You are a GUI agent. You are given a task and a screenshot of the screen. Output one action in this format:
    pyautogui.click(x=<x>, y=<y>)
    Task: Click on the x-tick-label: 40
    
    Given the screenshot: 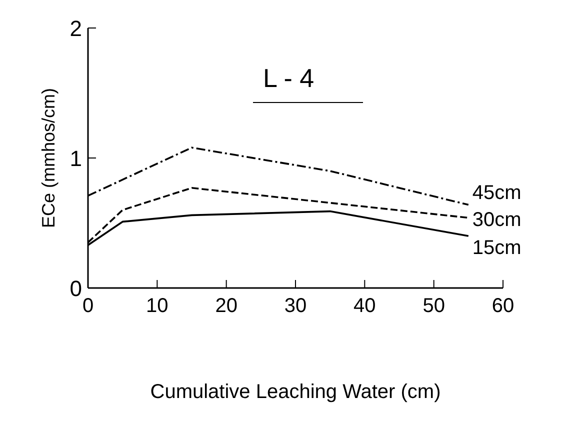 What is the action you would take?
    pyautogui.click(x=365, y=306)
    